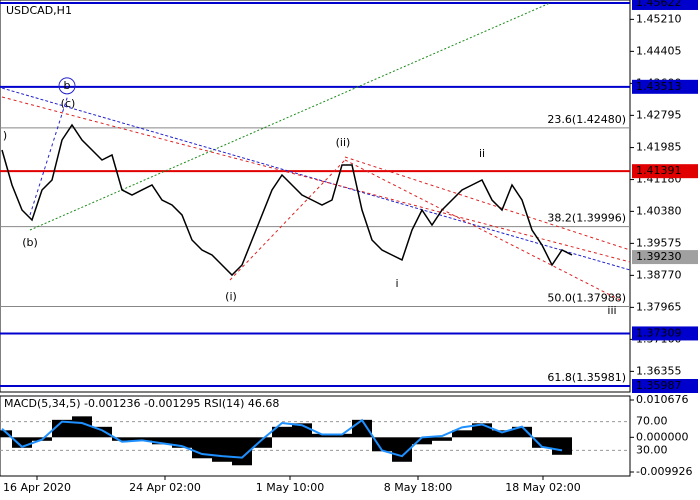 Image resolution: width=700 pixels, height=500 pixels. I want to click on level-label: 1.45622, so click(659, 4).